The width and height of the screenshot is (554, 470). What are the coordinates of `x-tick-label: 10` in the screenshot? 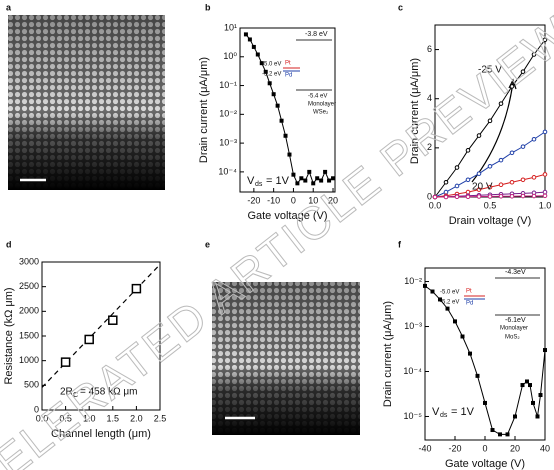 It's located at (313, 200).